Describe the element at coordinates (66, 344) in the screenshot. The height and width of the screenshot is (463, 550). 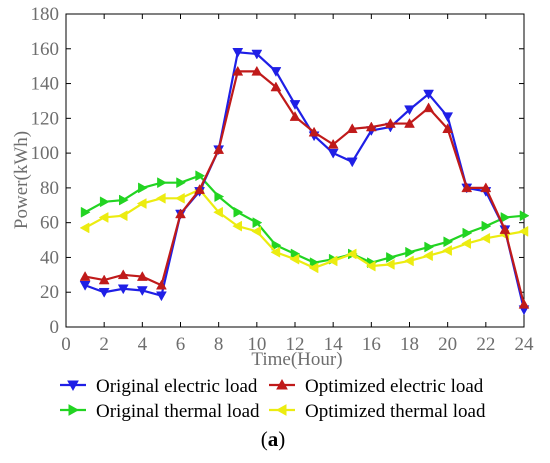
I see `x-tick-label: 0` at that location.